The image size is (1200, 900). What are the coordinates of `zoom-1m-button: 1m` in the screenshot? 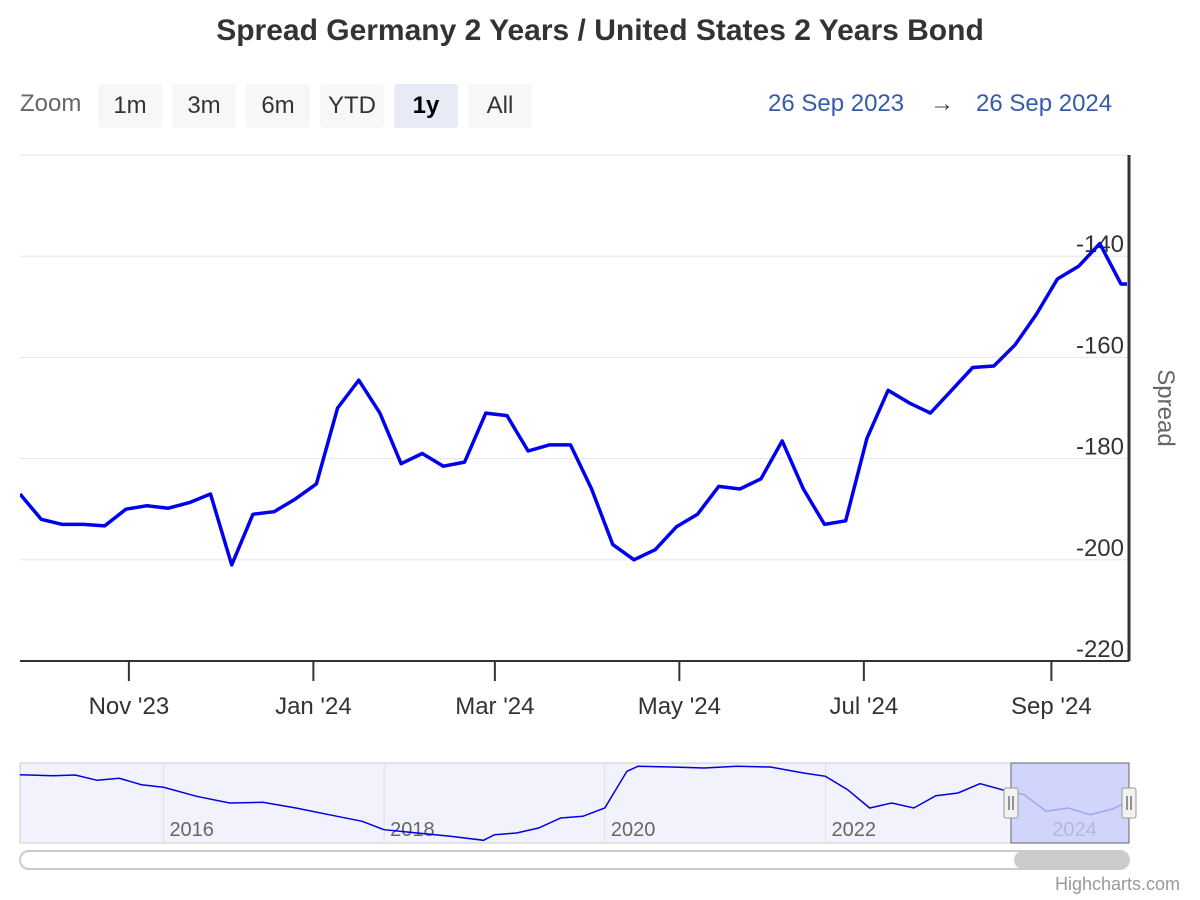 It's located at (130, 106).